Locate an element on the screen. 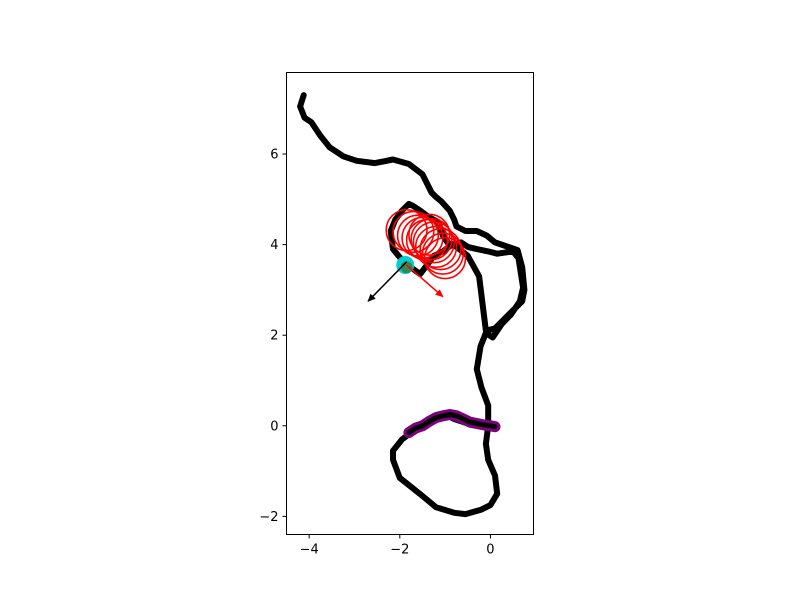 The height and width of the screenshot is (600, 800). x-tick-label: −4 is located at coordinates (309, 550).